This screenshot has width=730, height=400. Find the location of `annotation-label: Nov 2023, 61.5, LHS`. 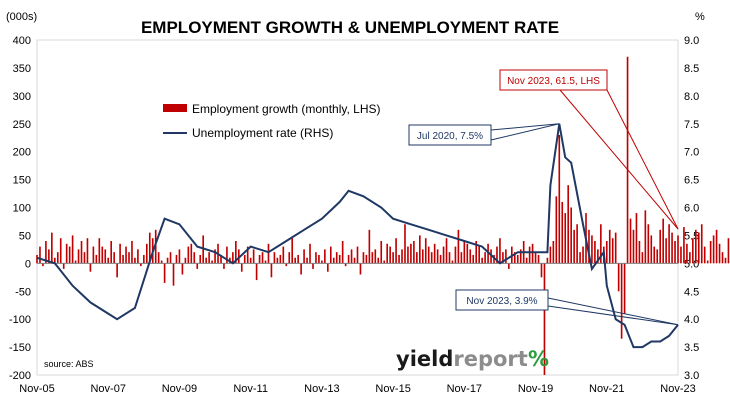

annotation-label: Nov 2023, 61.5, LHS is located at coordinates (553, 81).